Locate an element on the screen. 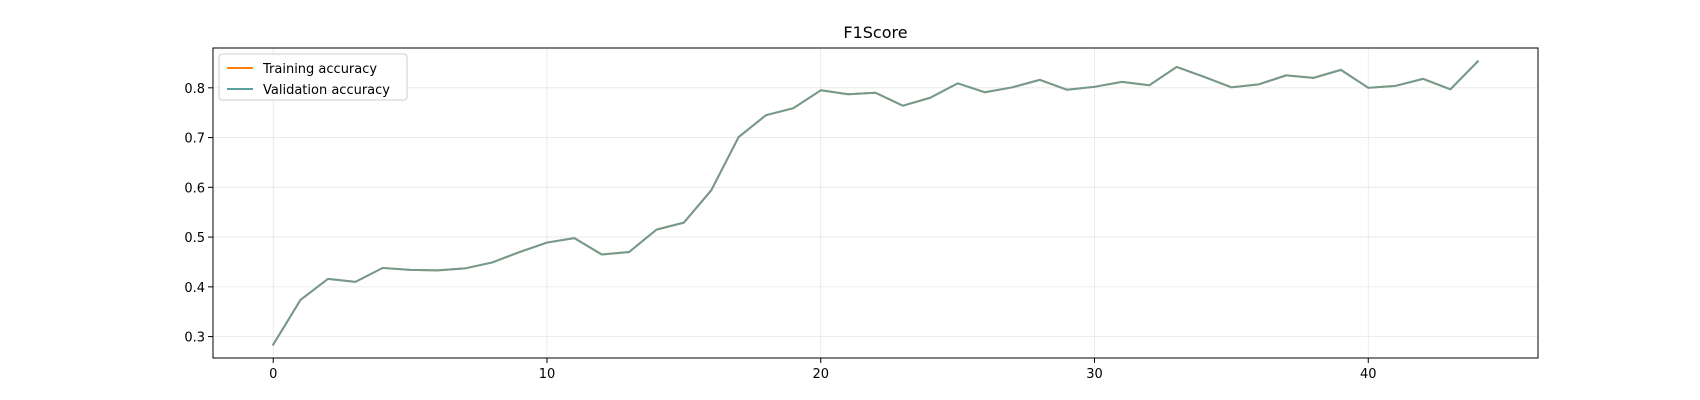 This screenshot has width=1700, height=400. y-axis: 0.3 0.4 0.5 0.6 0.7 0.8 is located at coordinates (198, 214).